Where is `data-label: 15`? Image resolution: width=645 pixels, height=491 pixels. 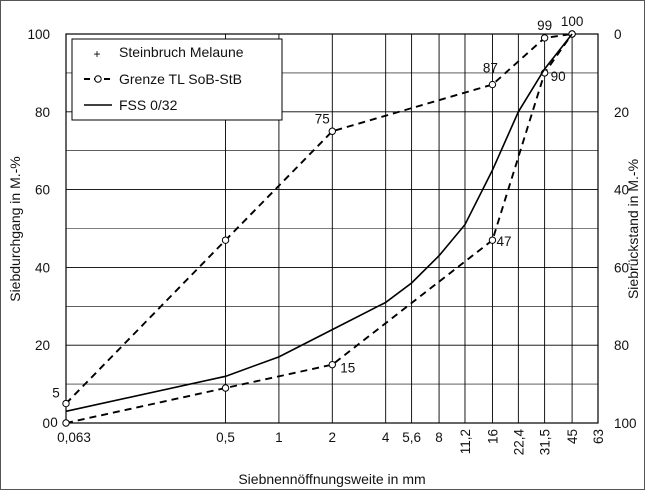
data-label: 15 is located at coordinates (347, 368).